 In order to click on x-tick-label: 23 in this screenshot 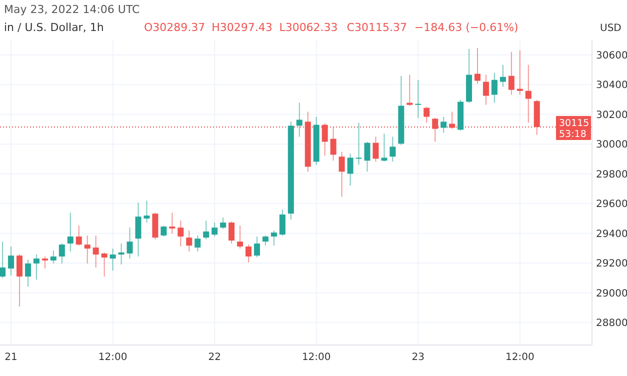, I will do `click(418, 357)`.